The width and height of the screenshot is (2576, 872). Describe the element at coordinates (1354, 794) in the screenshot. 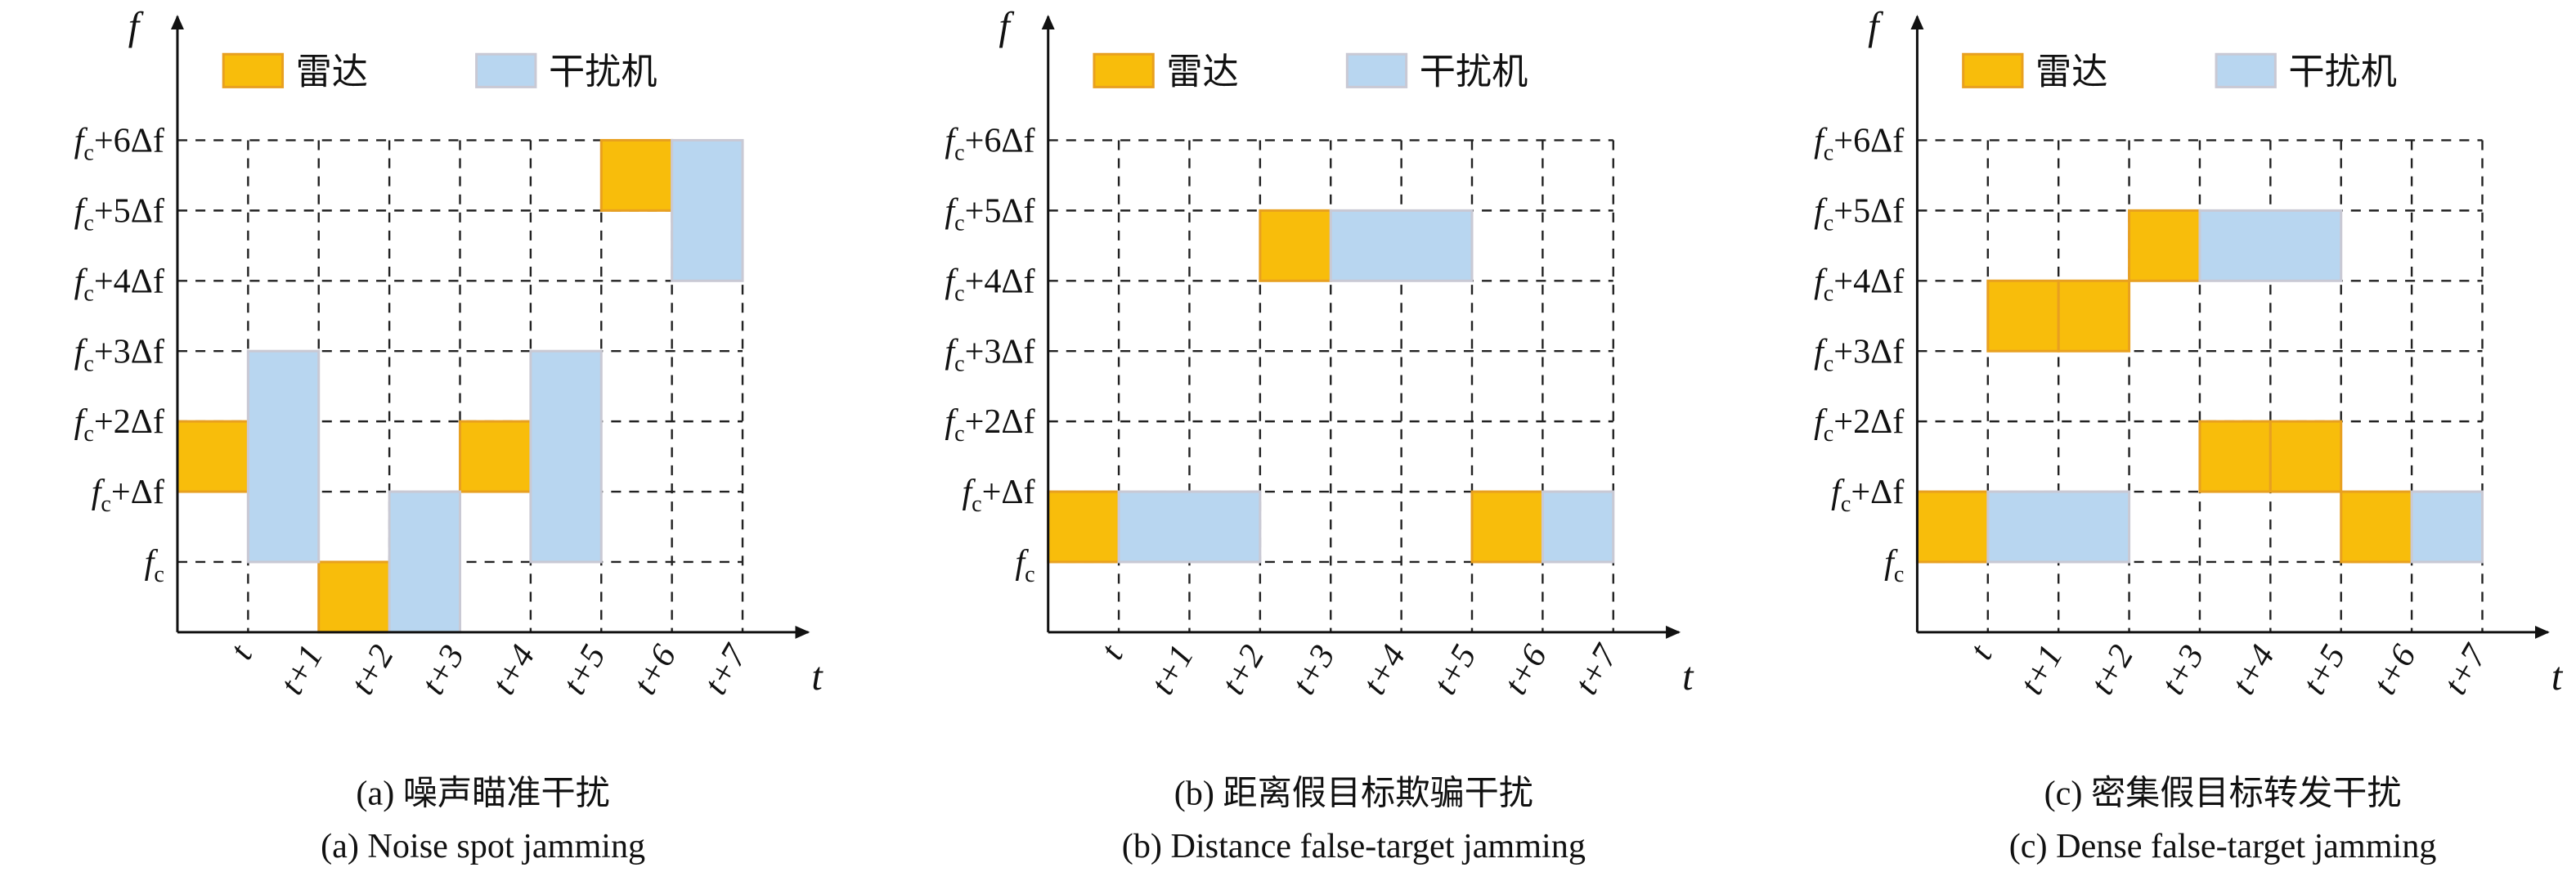

I see `caption-zh: (b) 距离假目标欺骗干扰` at that location.